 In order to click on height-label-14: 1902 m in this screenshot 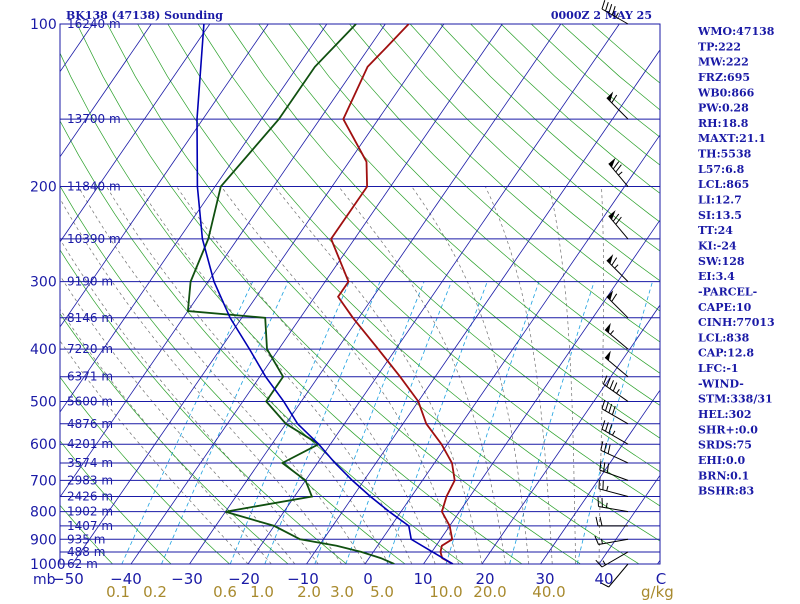, I will do `click(90, 512)`.